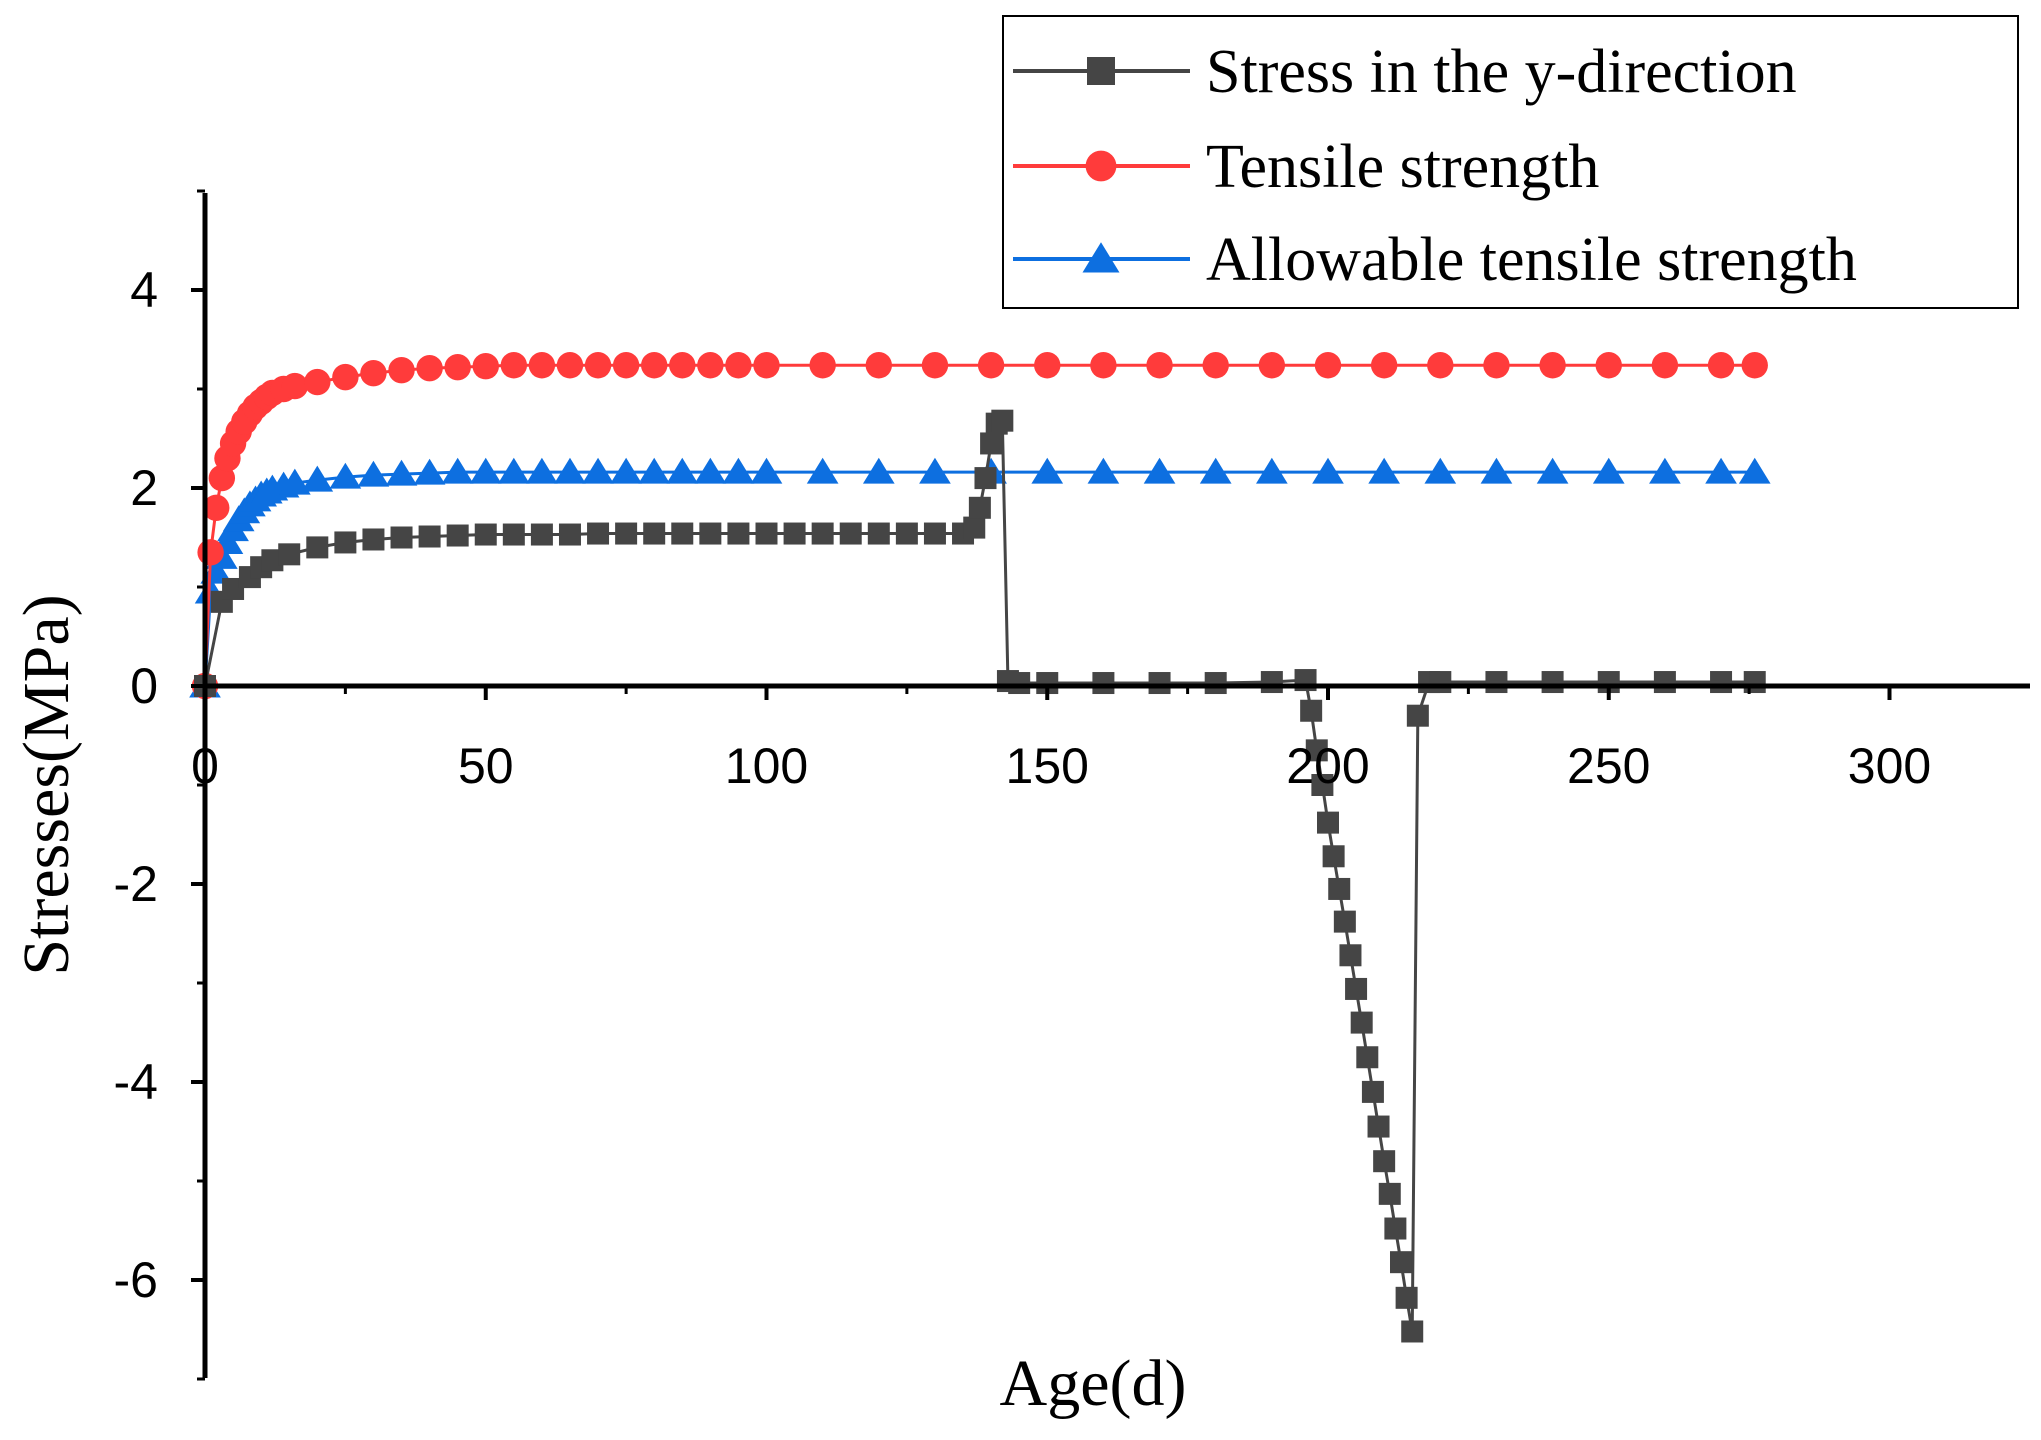  What do you see at coordinates (1531, 260) in the screenshot?
I see `legend-label: Allowable tensile strength` at bounding box center [1531, 260].